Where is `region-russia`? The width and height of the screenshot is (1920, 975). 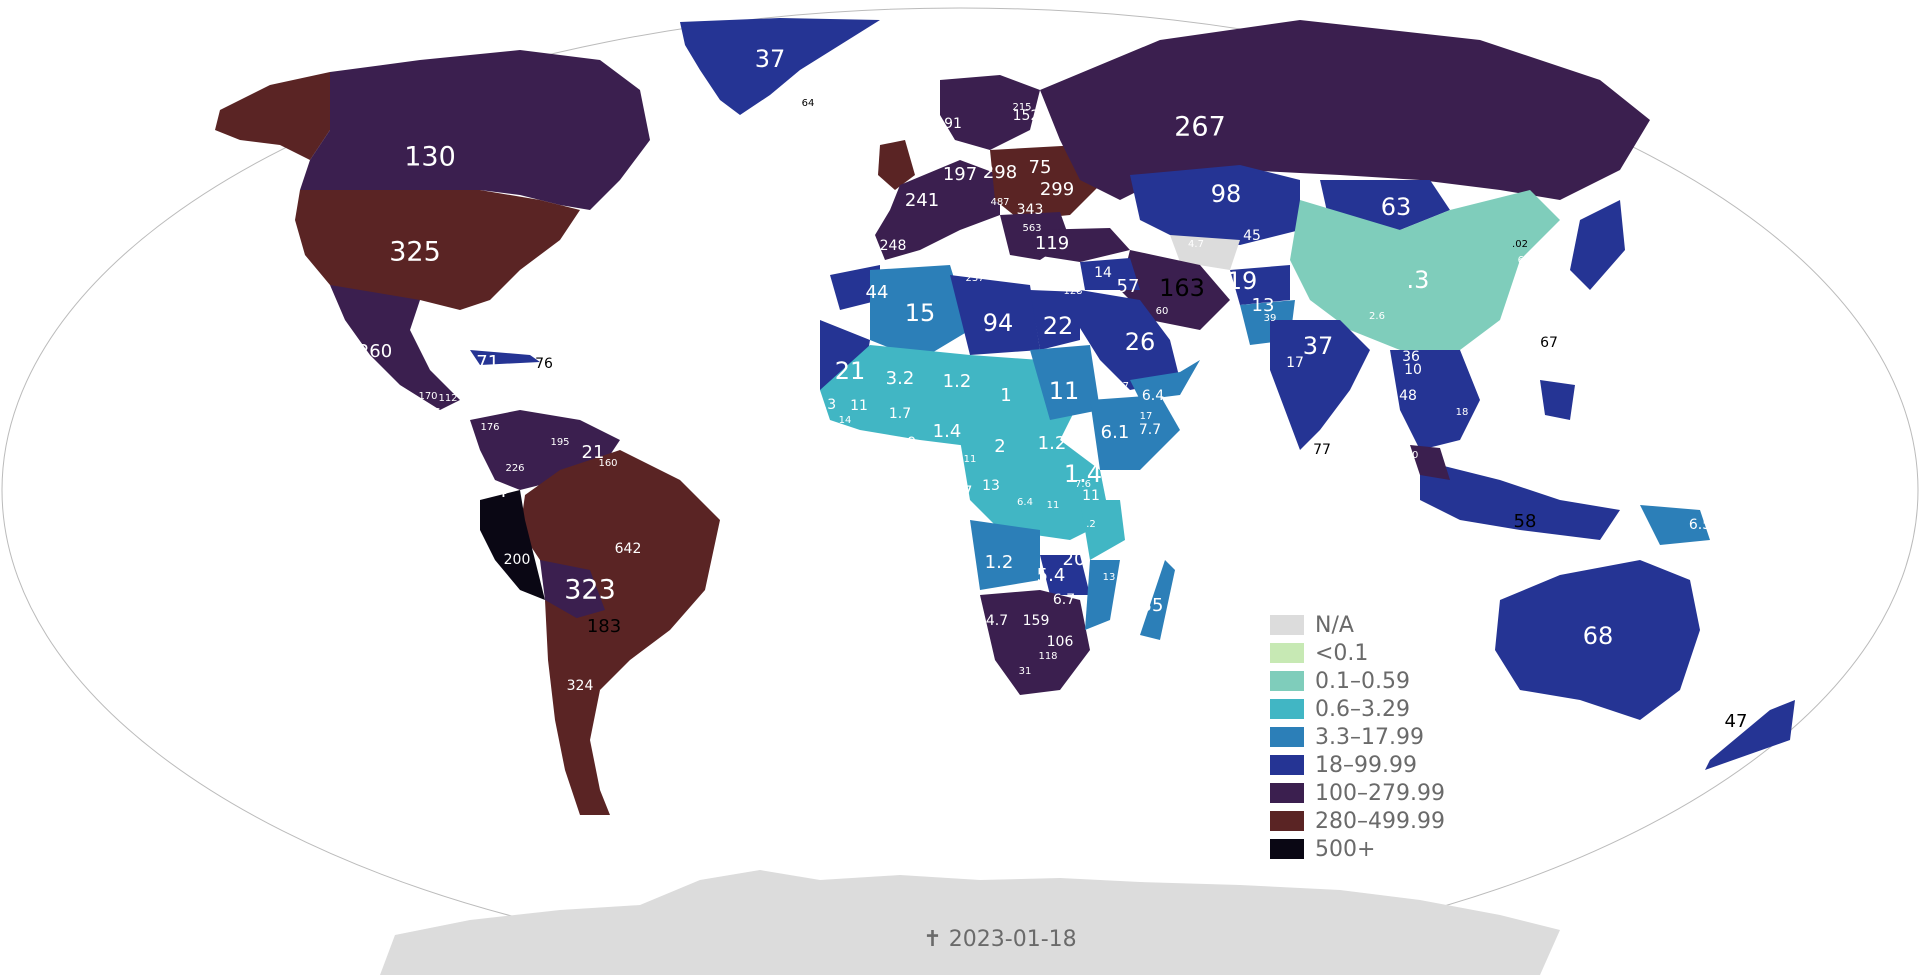
region-russia is located at coordinates (1345, 110).